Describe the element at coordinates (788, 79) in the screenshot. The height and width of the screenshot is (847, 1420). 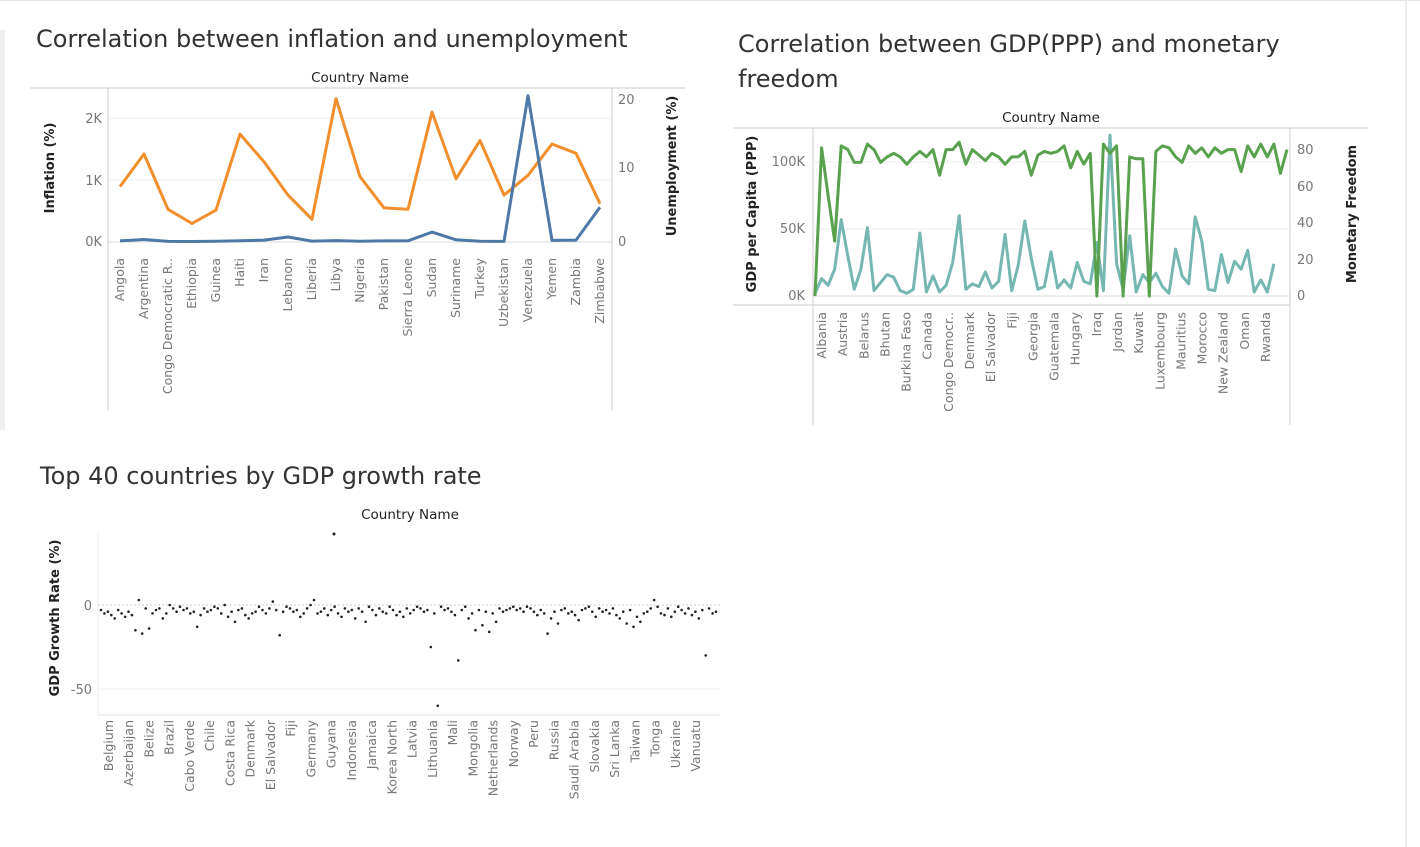
I see `chart2-title-line2: freedom` at that location.